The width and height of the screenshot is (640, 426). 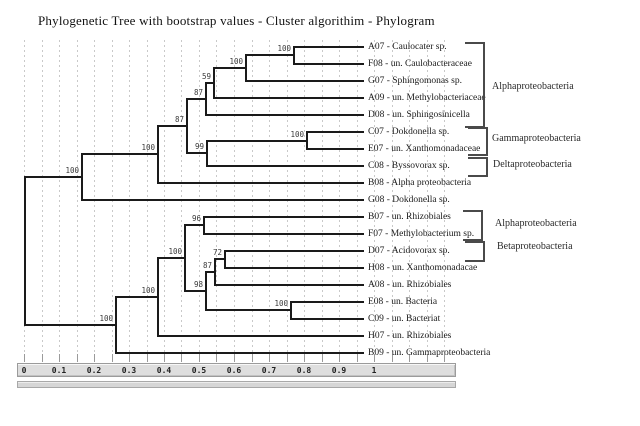 I want to click on group-label: Gammaproteobacteria, so click(x=536, y=138).